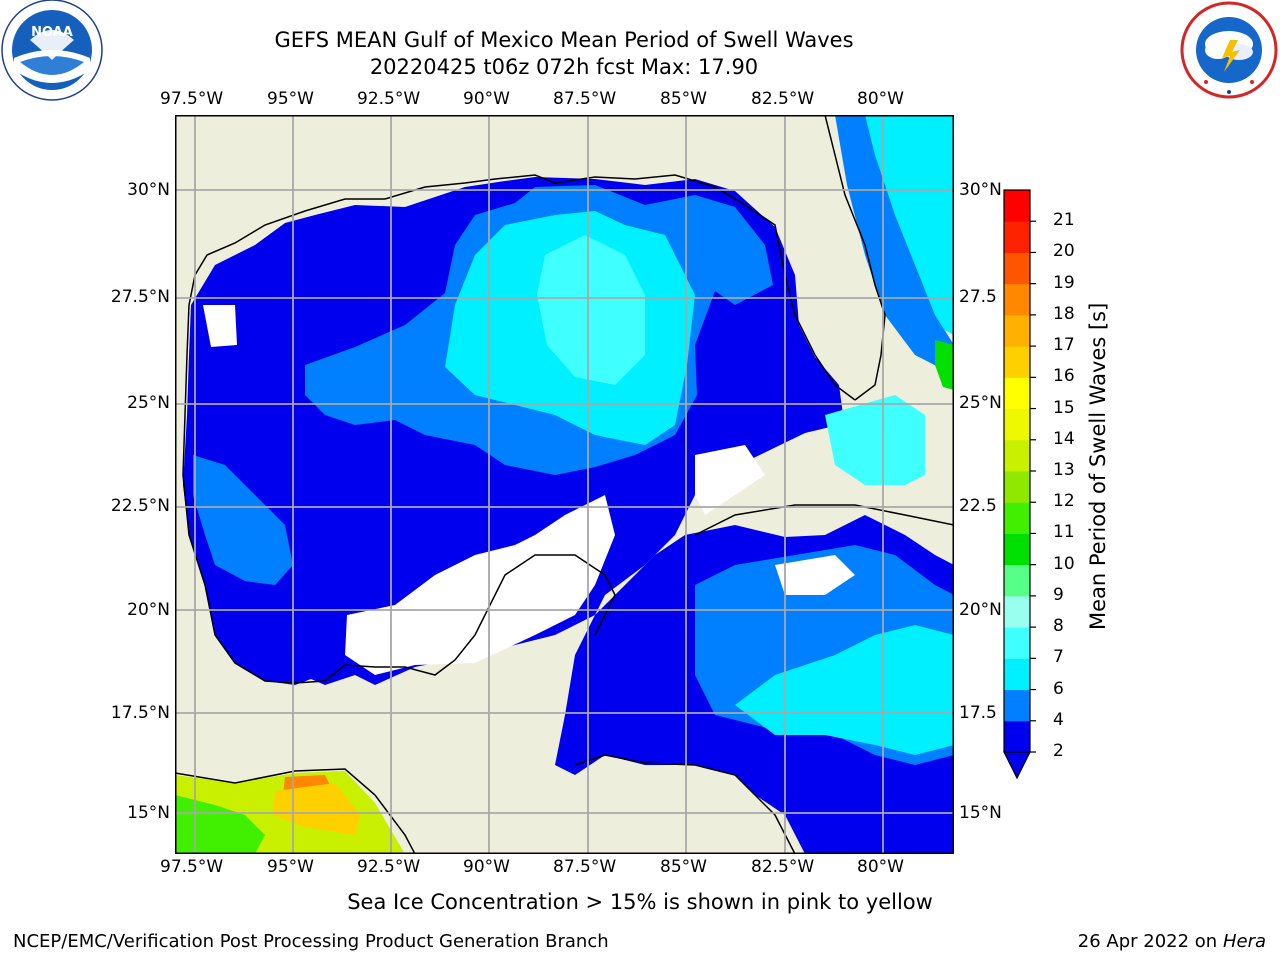 Image resolution: width=1280 pixels, height=960 pixels. I want to click on colorbar-tick-label: 14, so click(1064, 438).